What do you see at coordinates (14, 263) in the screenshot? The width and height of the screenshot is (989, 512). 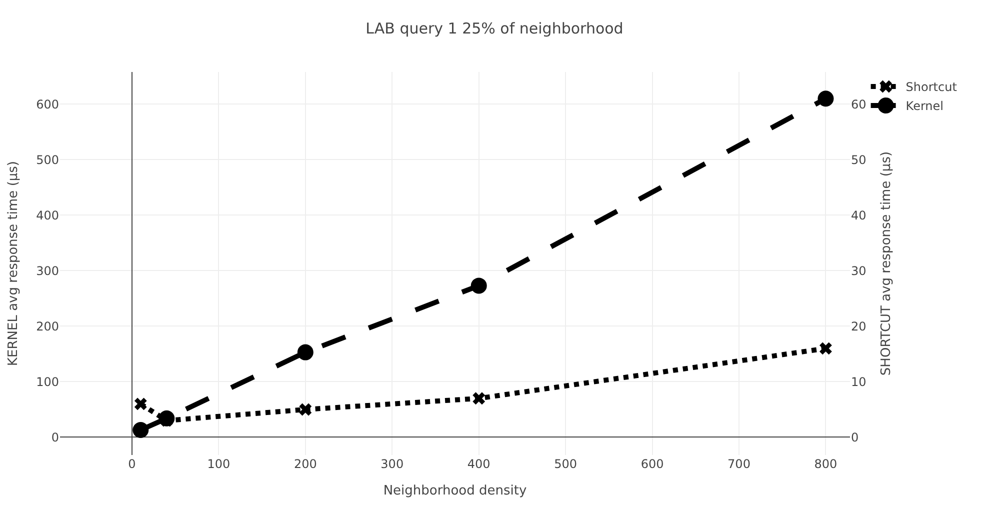 I see `y-axis-title: KERNEL avg response time (μs)` at bounding box center [14, 263].